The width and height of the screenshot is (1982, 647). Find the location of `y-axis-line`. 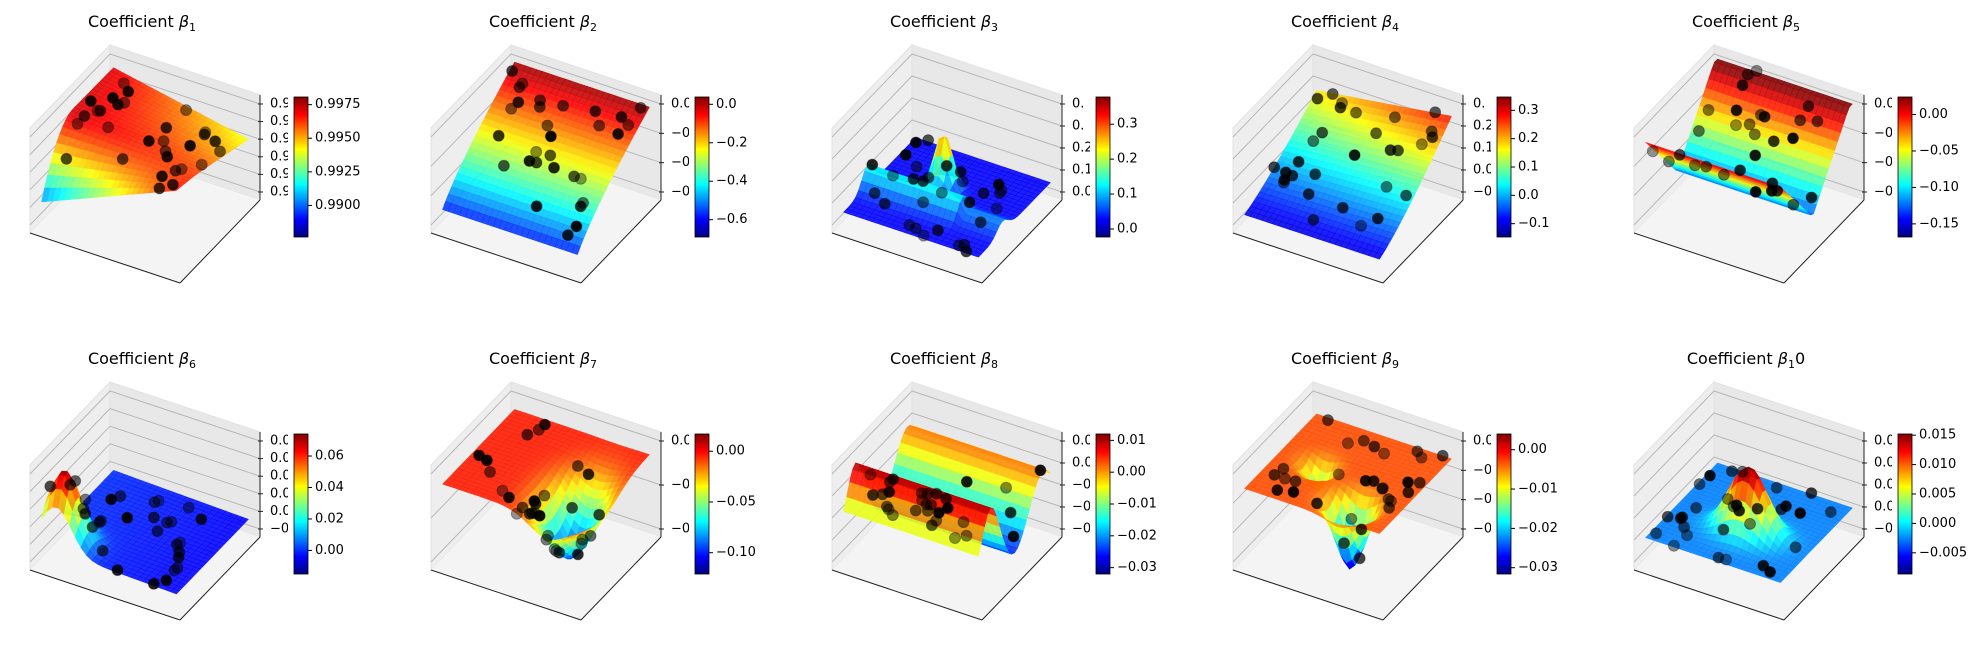

y-axis-line is located at coordinates (621, 241).